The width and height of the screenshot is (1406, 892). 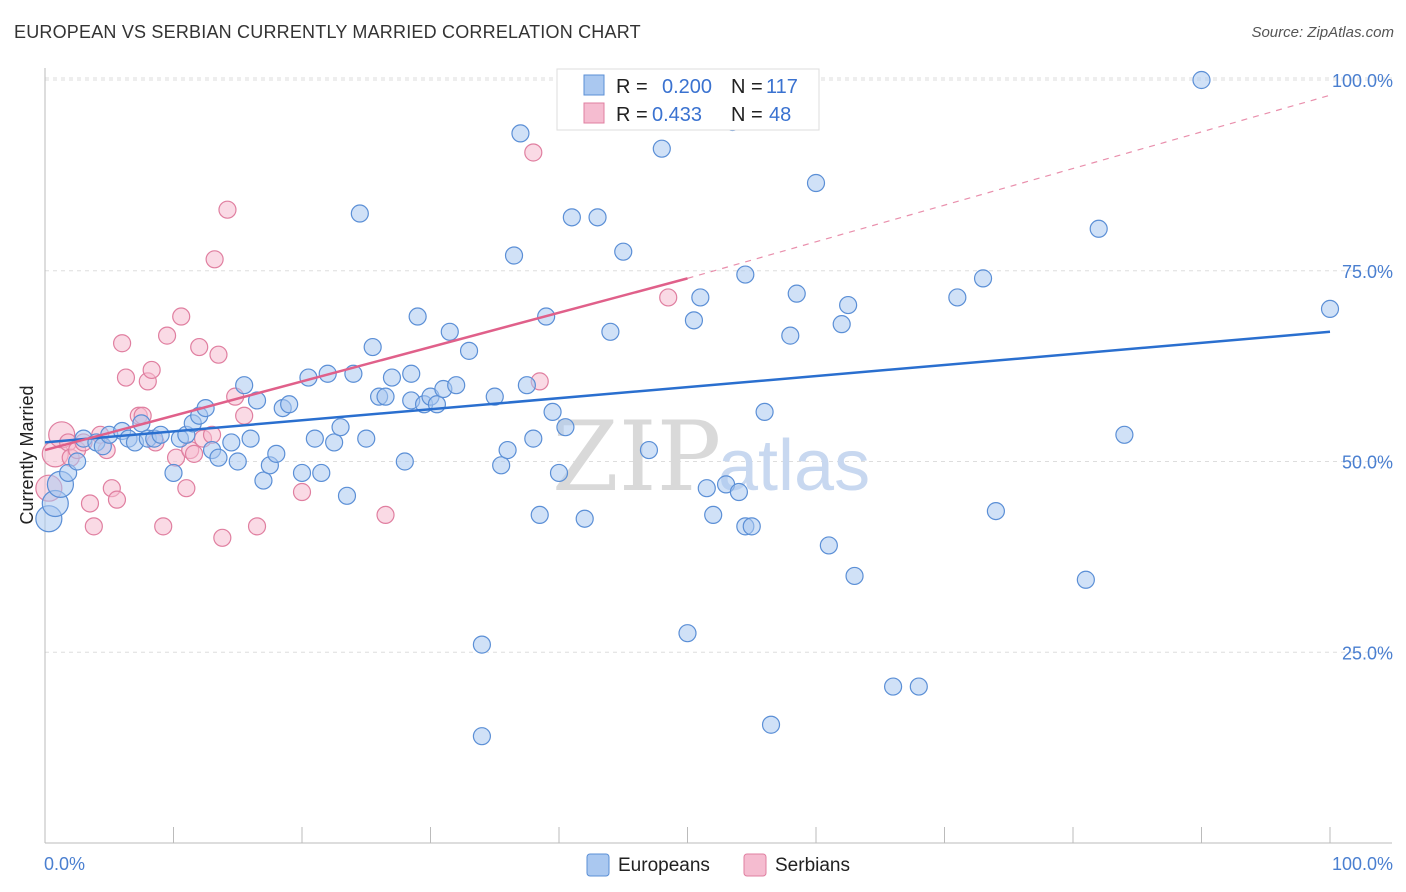 What do you see at coordinates (1367, 653) in the screenshot?
I see `y-tick-label-25: 25.0%` at bounding box center [1367, 653].